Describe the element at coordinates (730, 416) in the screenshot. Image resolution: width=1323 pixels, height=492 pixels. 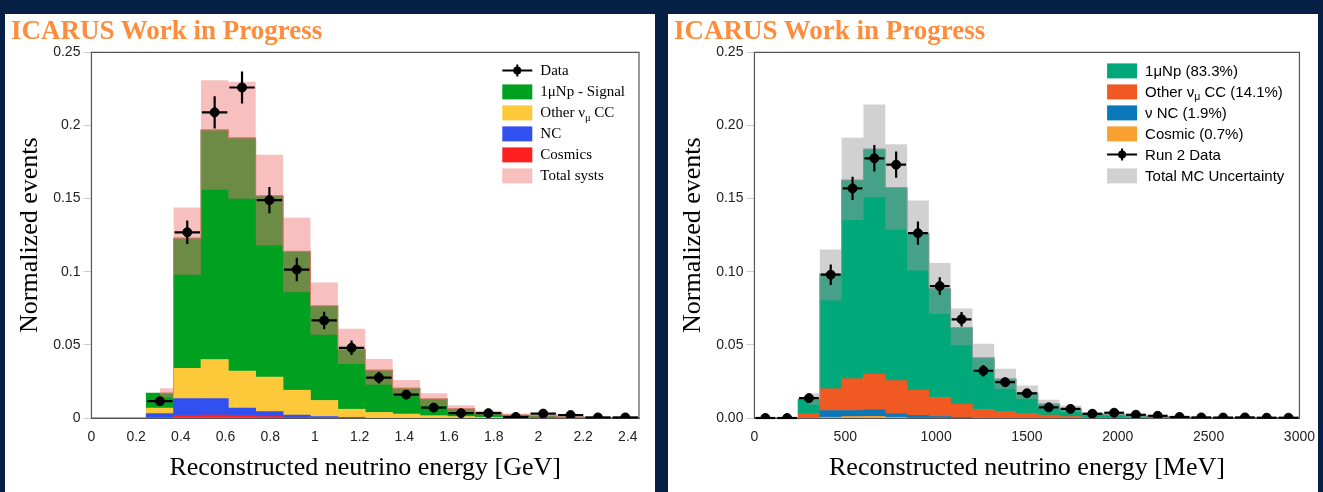
I see `y-tick-label: 0.00` at that location.